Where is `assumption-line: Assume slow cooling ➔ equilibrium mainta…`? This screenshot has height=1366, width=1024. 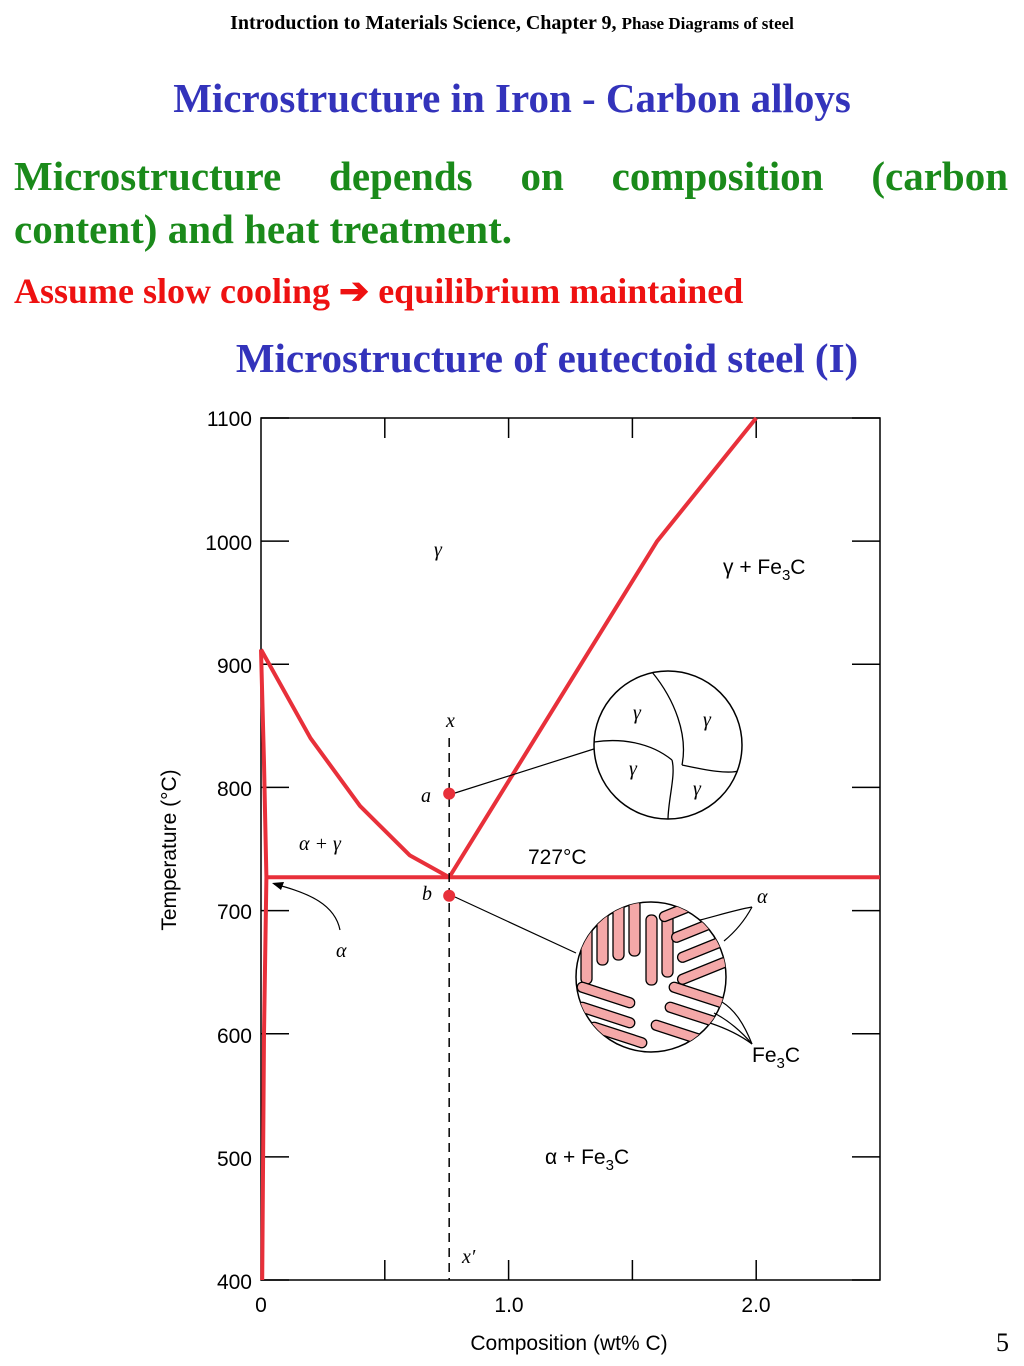
assumption-line: Assume slow cooling ➔ equilibrium mainta… is located at coordinates (378, 291).